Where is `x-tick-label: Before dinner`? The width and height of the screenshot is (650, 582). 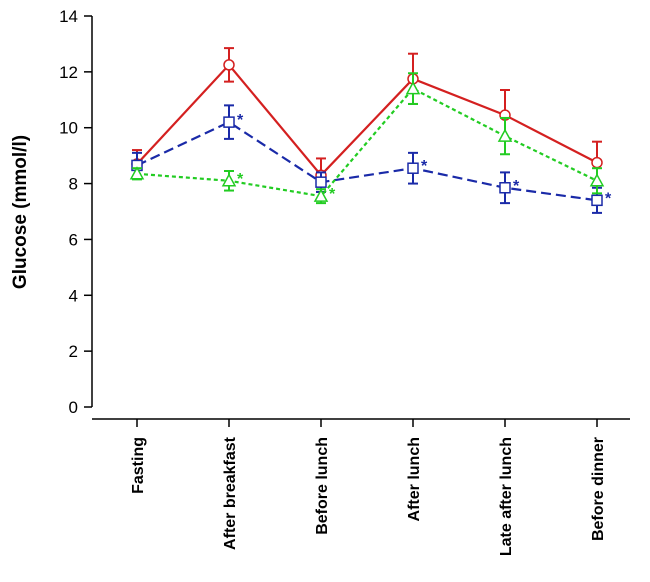
x-tick-label: Before dinner is located at coordinates (598, 489).